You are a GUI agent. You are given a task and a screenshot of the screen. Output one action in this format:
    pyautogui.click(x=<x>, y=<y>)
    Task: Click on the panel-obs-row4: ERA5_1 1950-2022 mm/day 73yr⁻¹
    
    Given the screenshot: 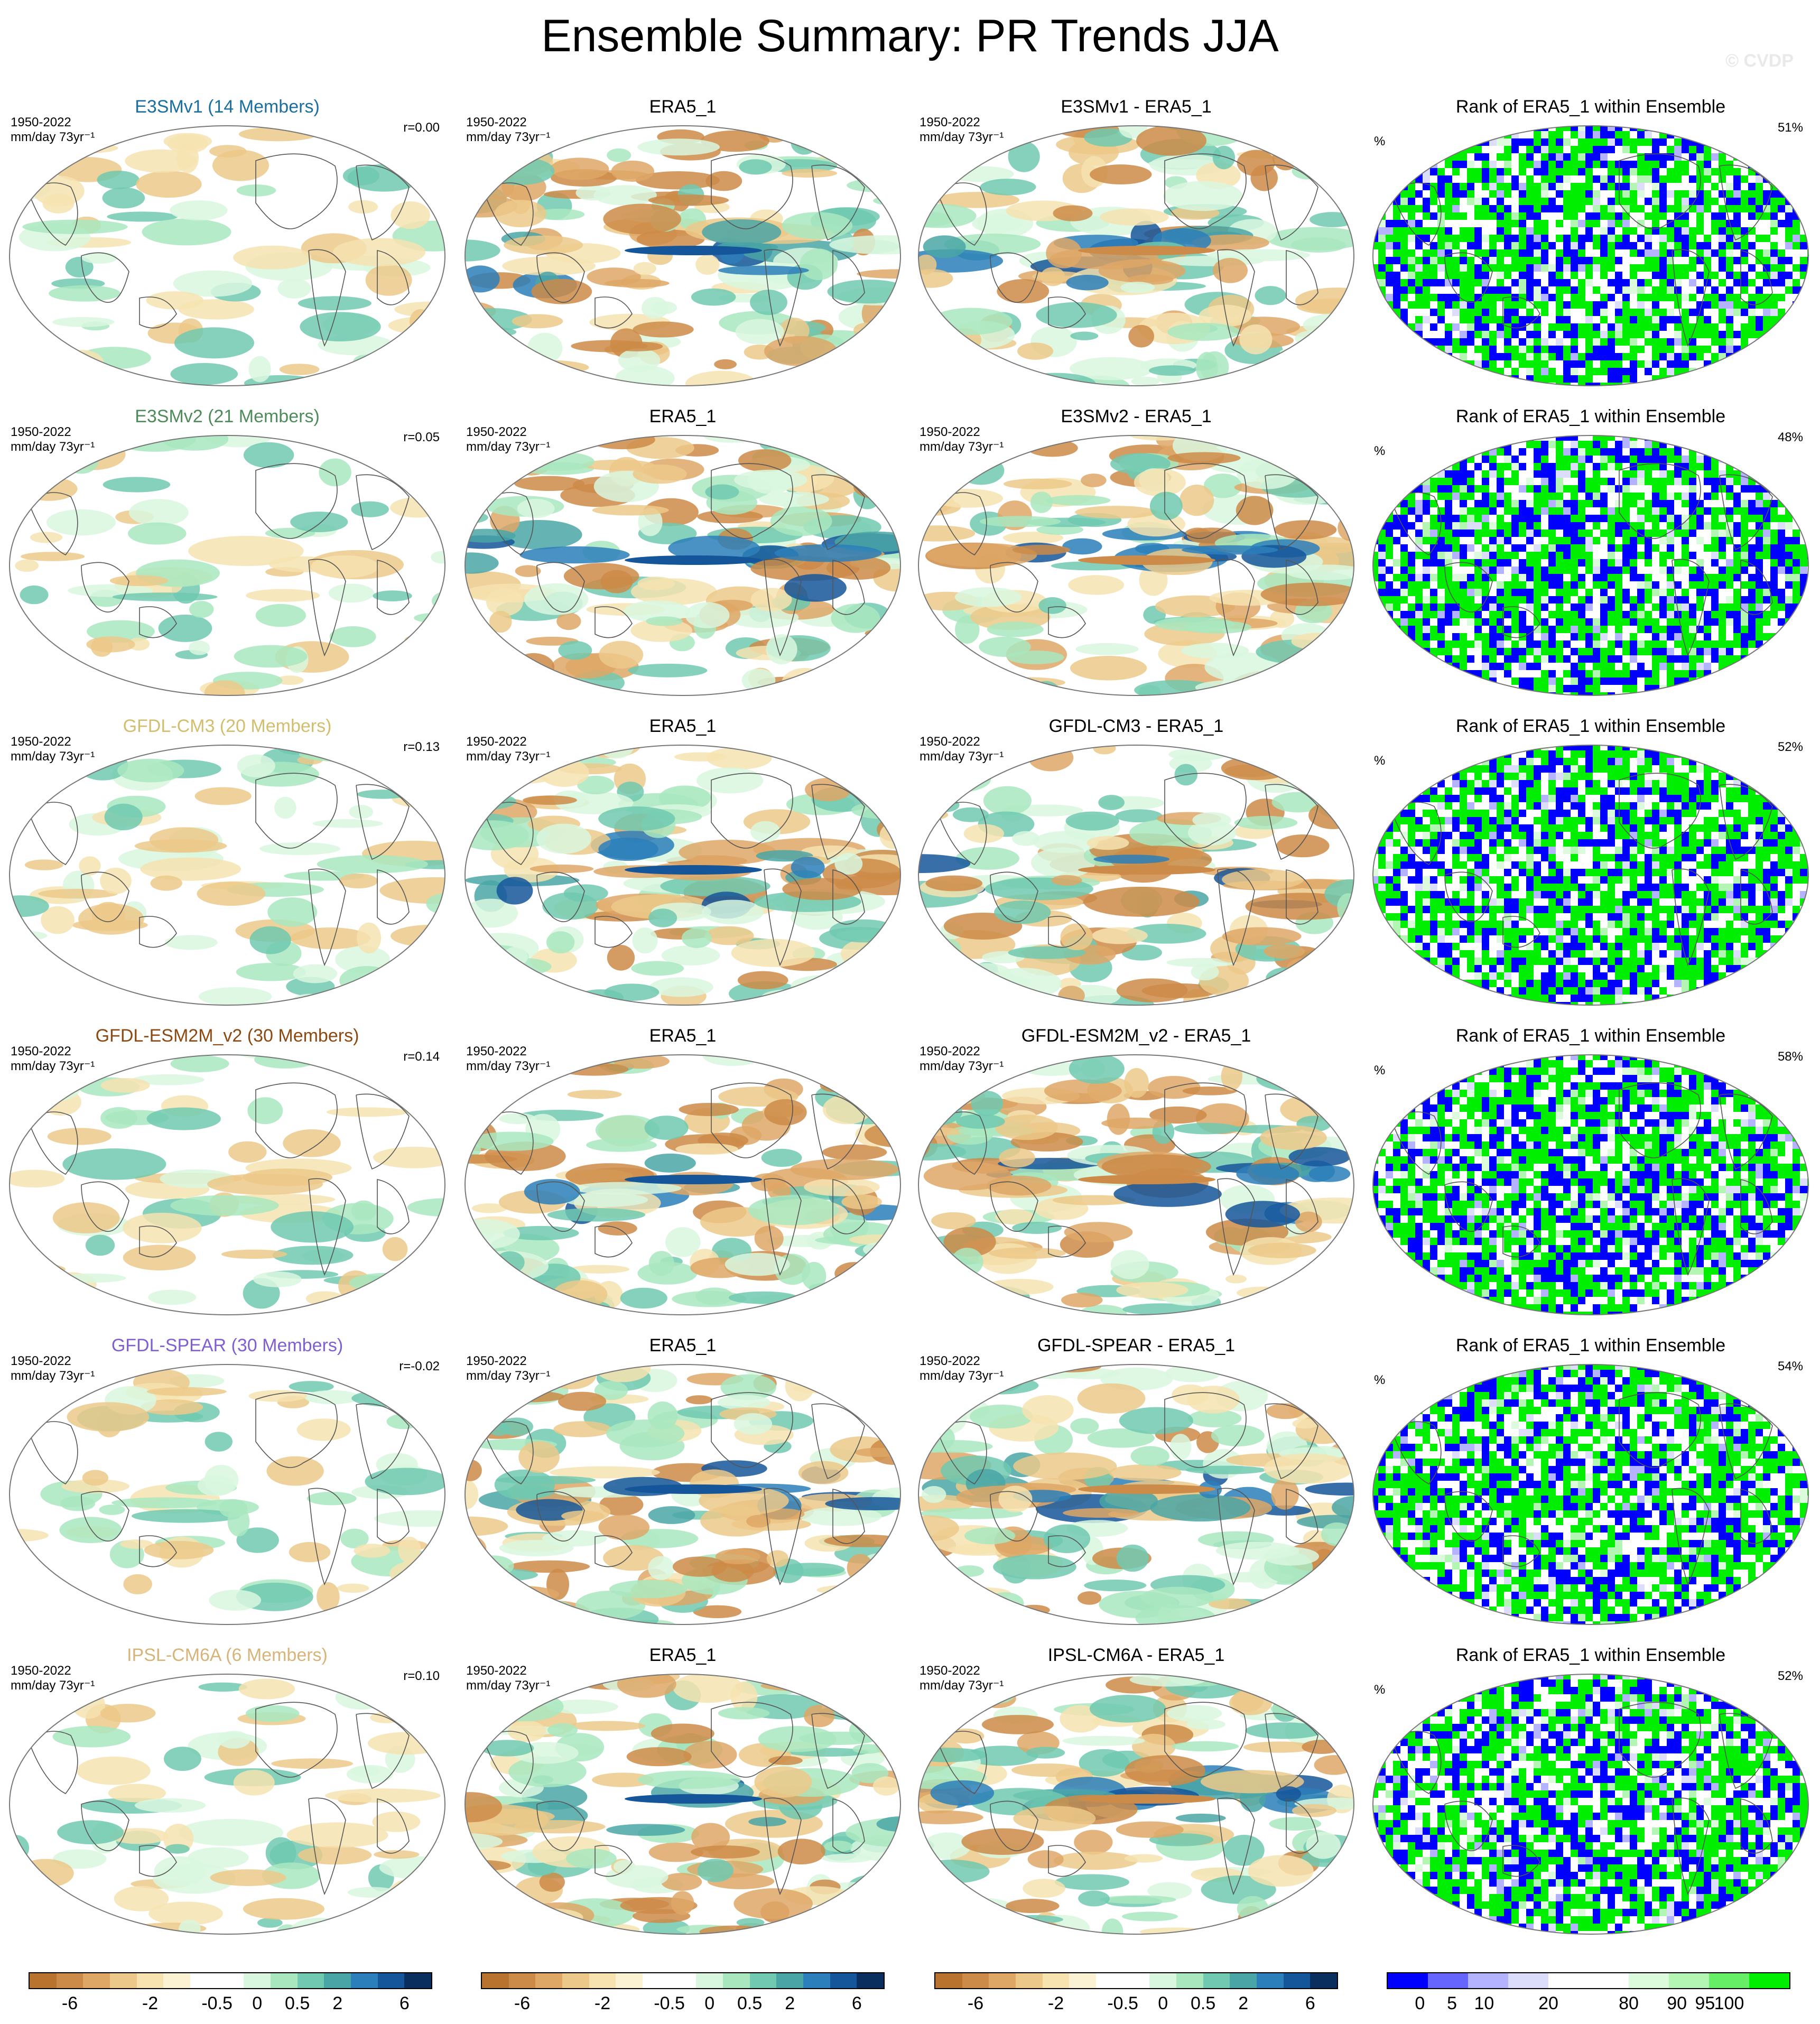 What is the action you would take?
    pyautogui.click(x=683, y=1170)
    